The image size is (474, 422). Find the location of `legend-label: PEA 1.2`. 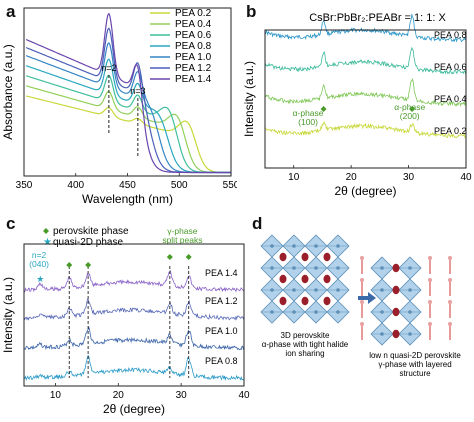

legend-label: PEA 1.2 is located at coordinates (193, 68).